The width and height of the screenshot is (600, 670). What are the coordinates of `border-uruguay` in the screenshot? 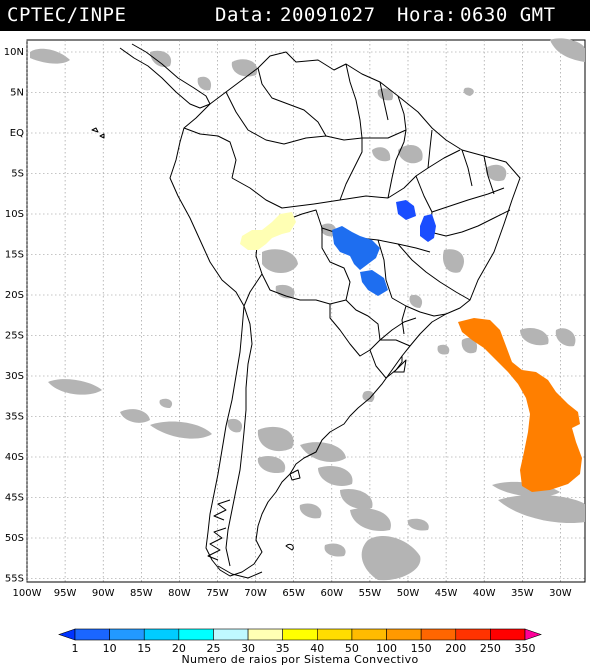 It's located at (394, 367).